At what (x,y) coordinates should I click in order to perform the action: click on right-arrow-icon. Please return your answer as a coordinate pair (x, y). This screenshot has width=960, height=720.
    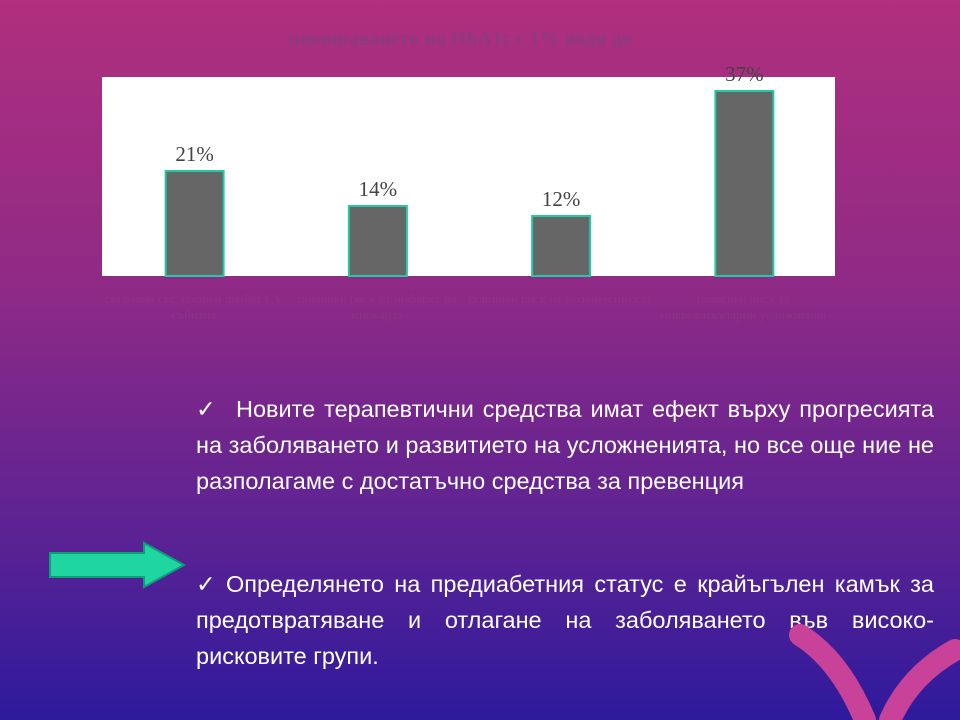
    Looking at the image, I should click on (118, 565).